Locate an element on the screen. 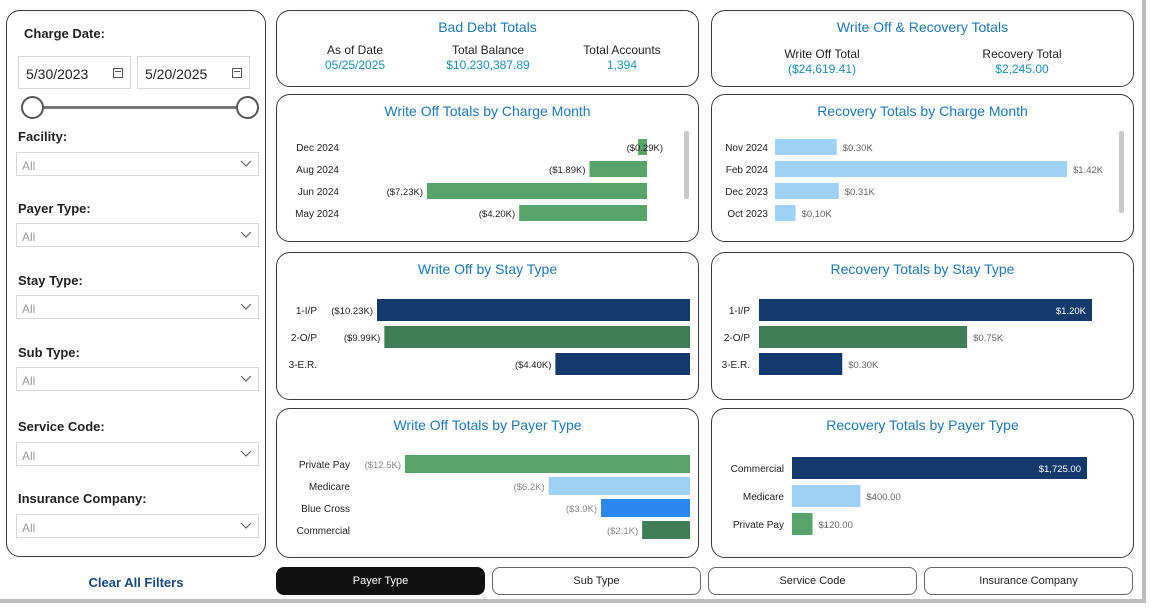  value-label: ($3.9K) is located at coordinates (581, 509).